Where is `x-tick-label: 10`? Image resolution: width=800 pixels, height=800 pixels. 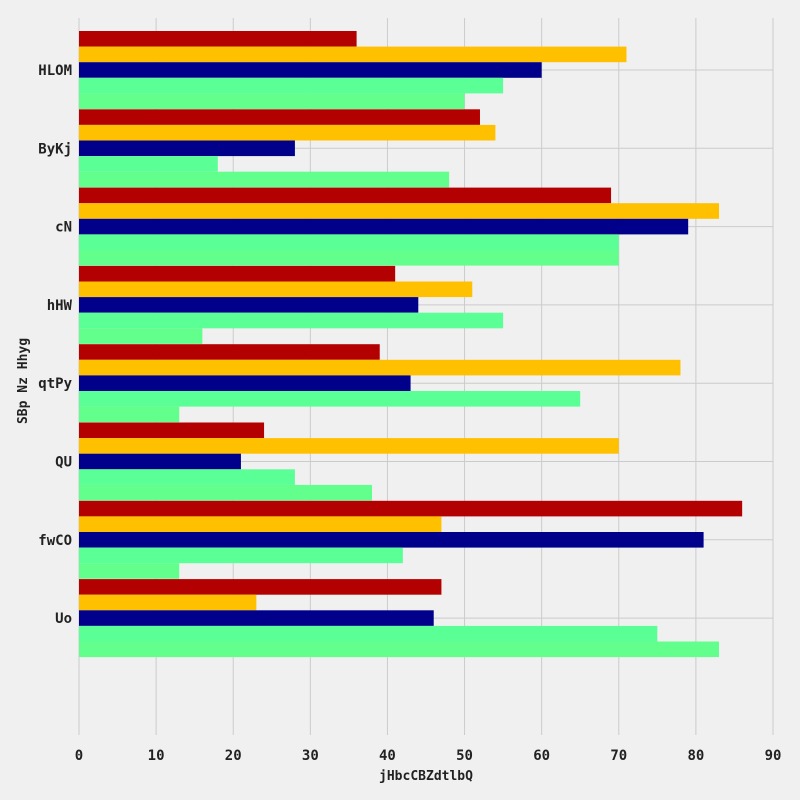
x-tick-label: 10 is located at coordinates (156, 756).